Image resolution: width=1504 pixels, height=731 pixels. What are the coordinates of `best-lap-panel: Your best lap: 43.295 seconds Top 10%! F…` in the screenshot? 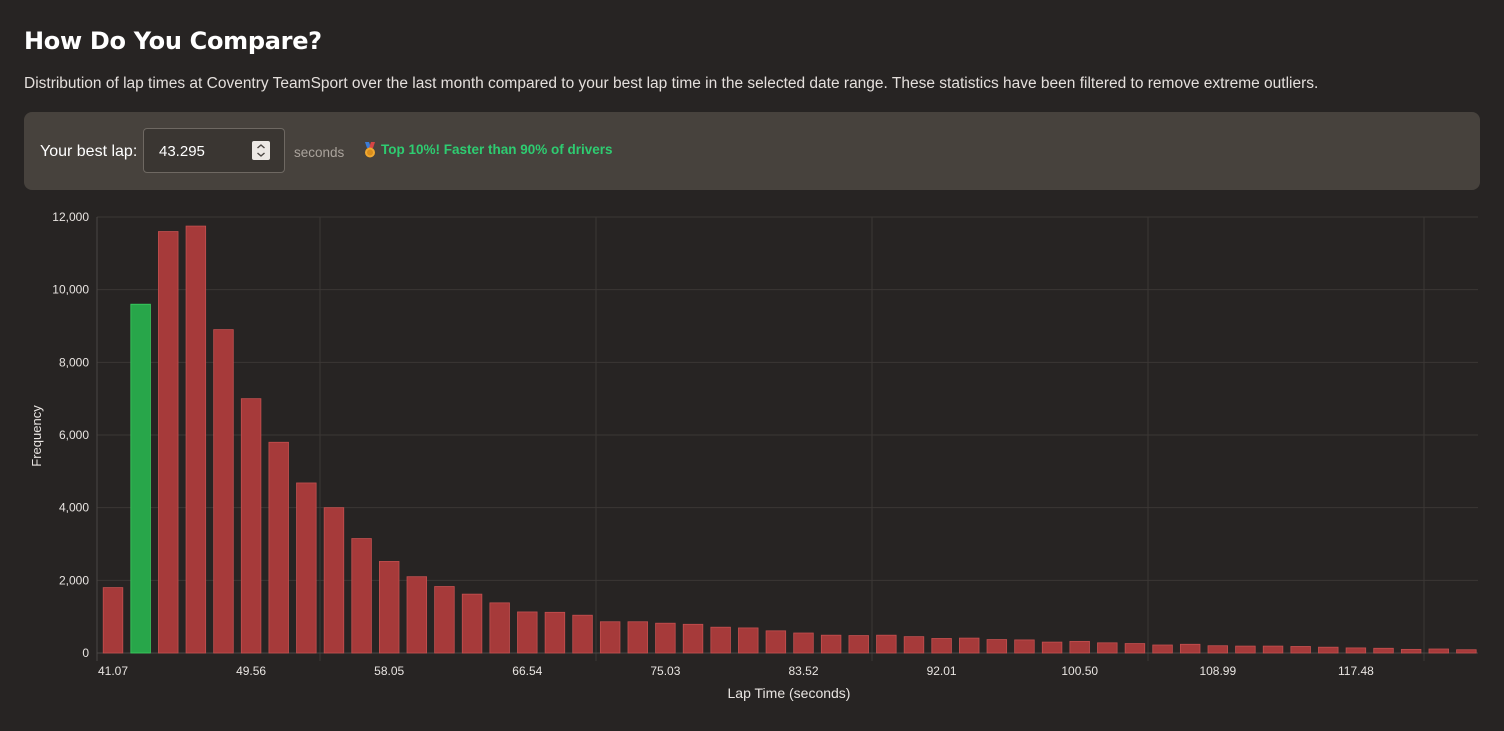 It's located at (752, 151).